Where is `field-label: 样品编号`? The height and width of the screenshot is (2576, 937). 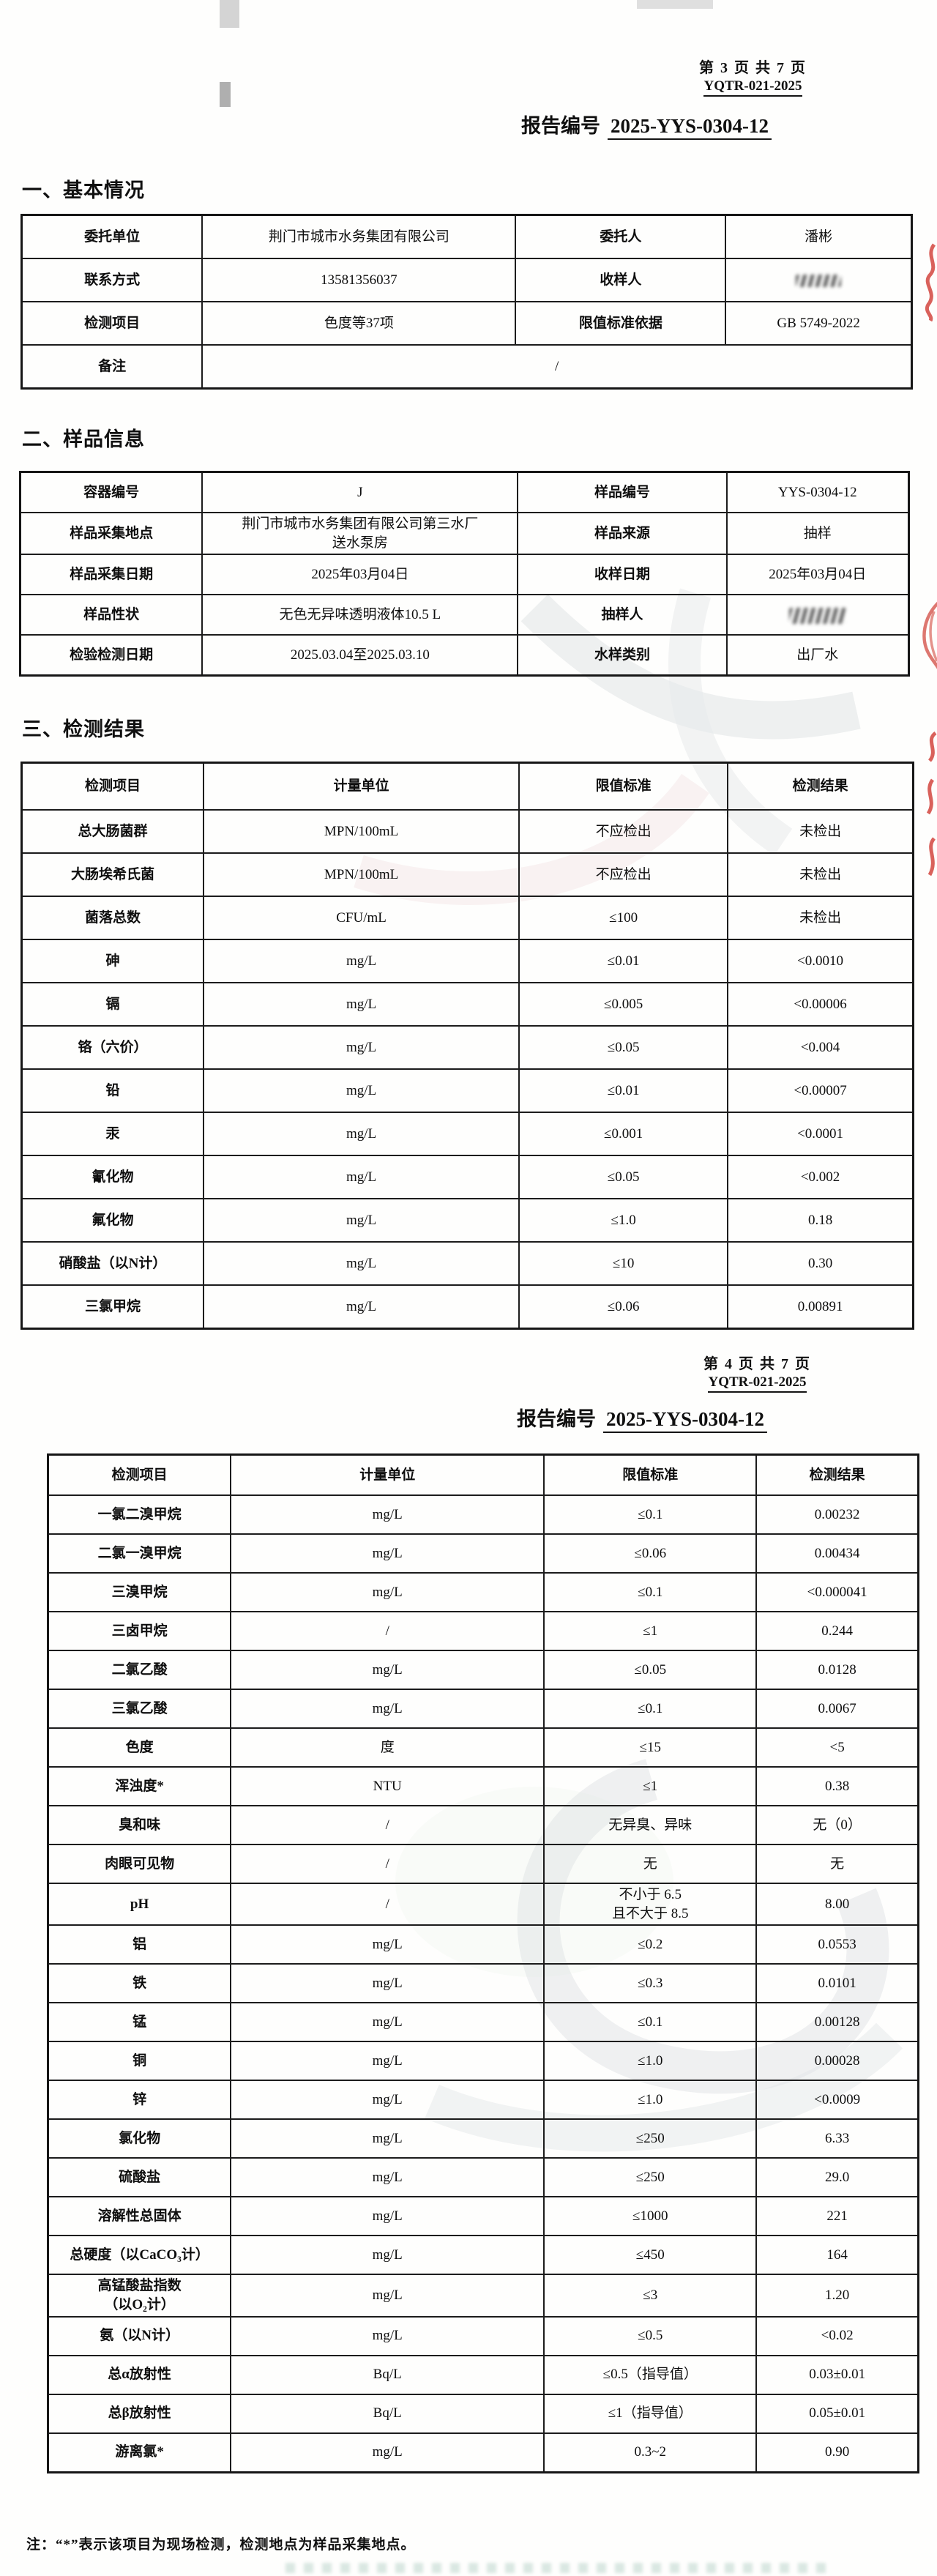
field-label: 样品编号 is located at coordinates (623, 492).